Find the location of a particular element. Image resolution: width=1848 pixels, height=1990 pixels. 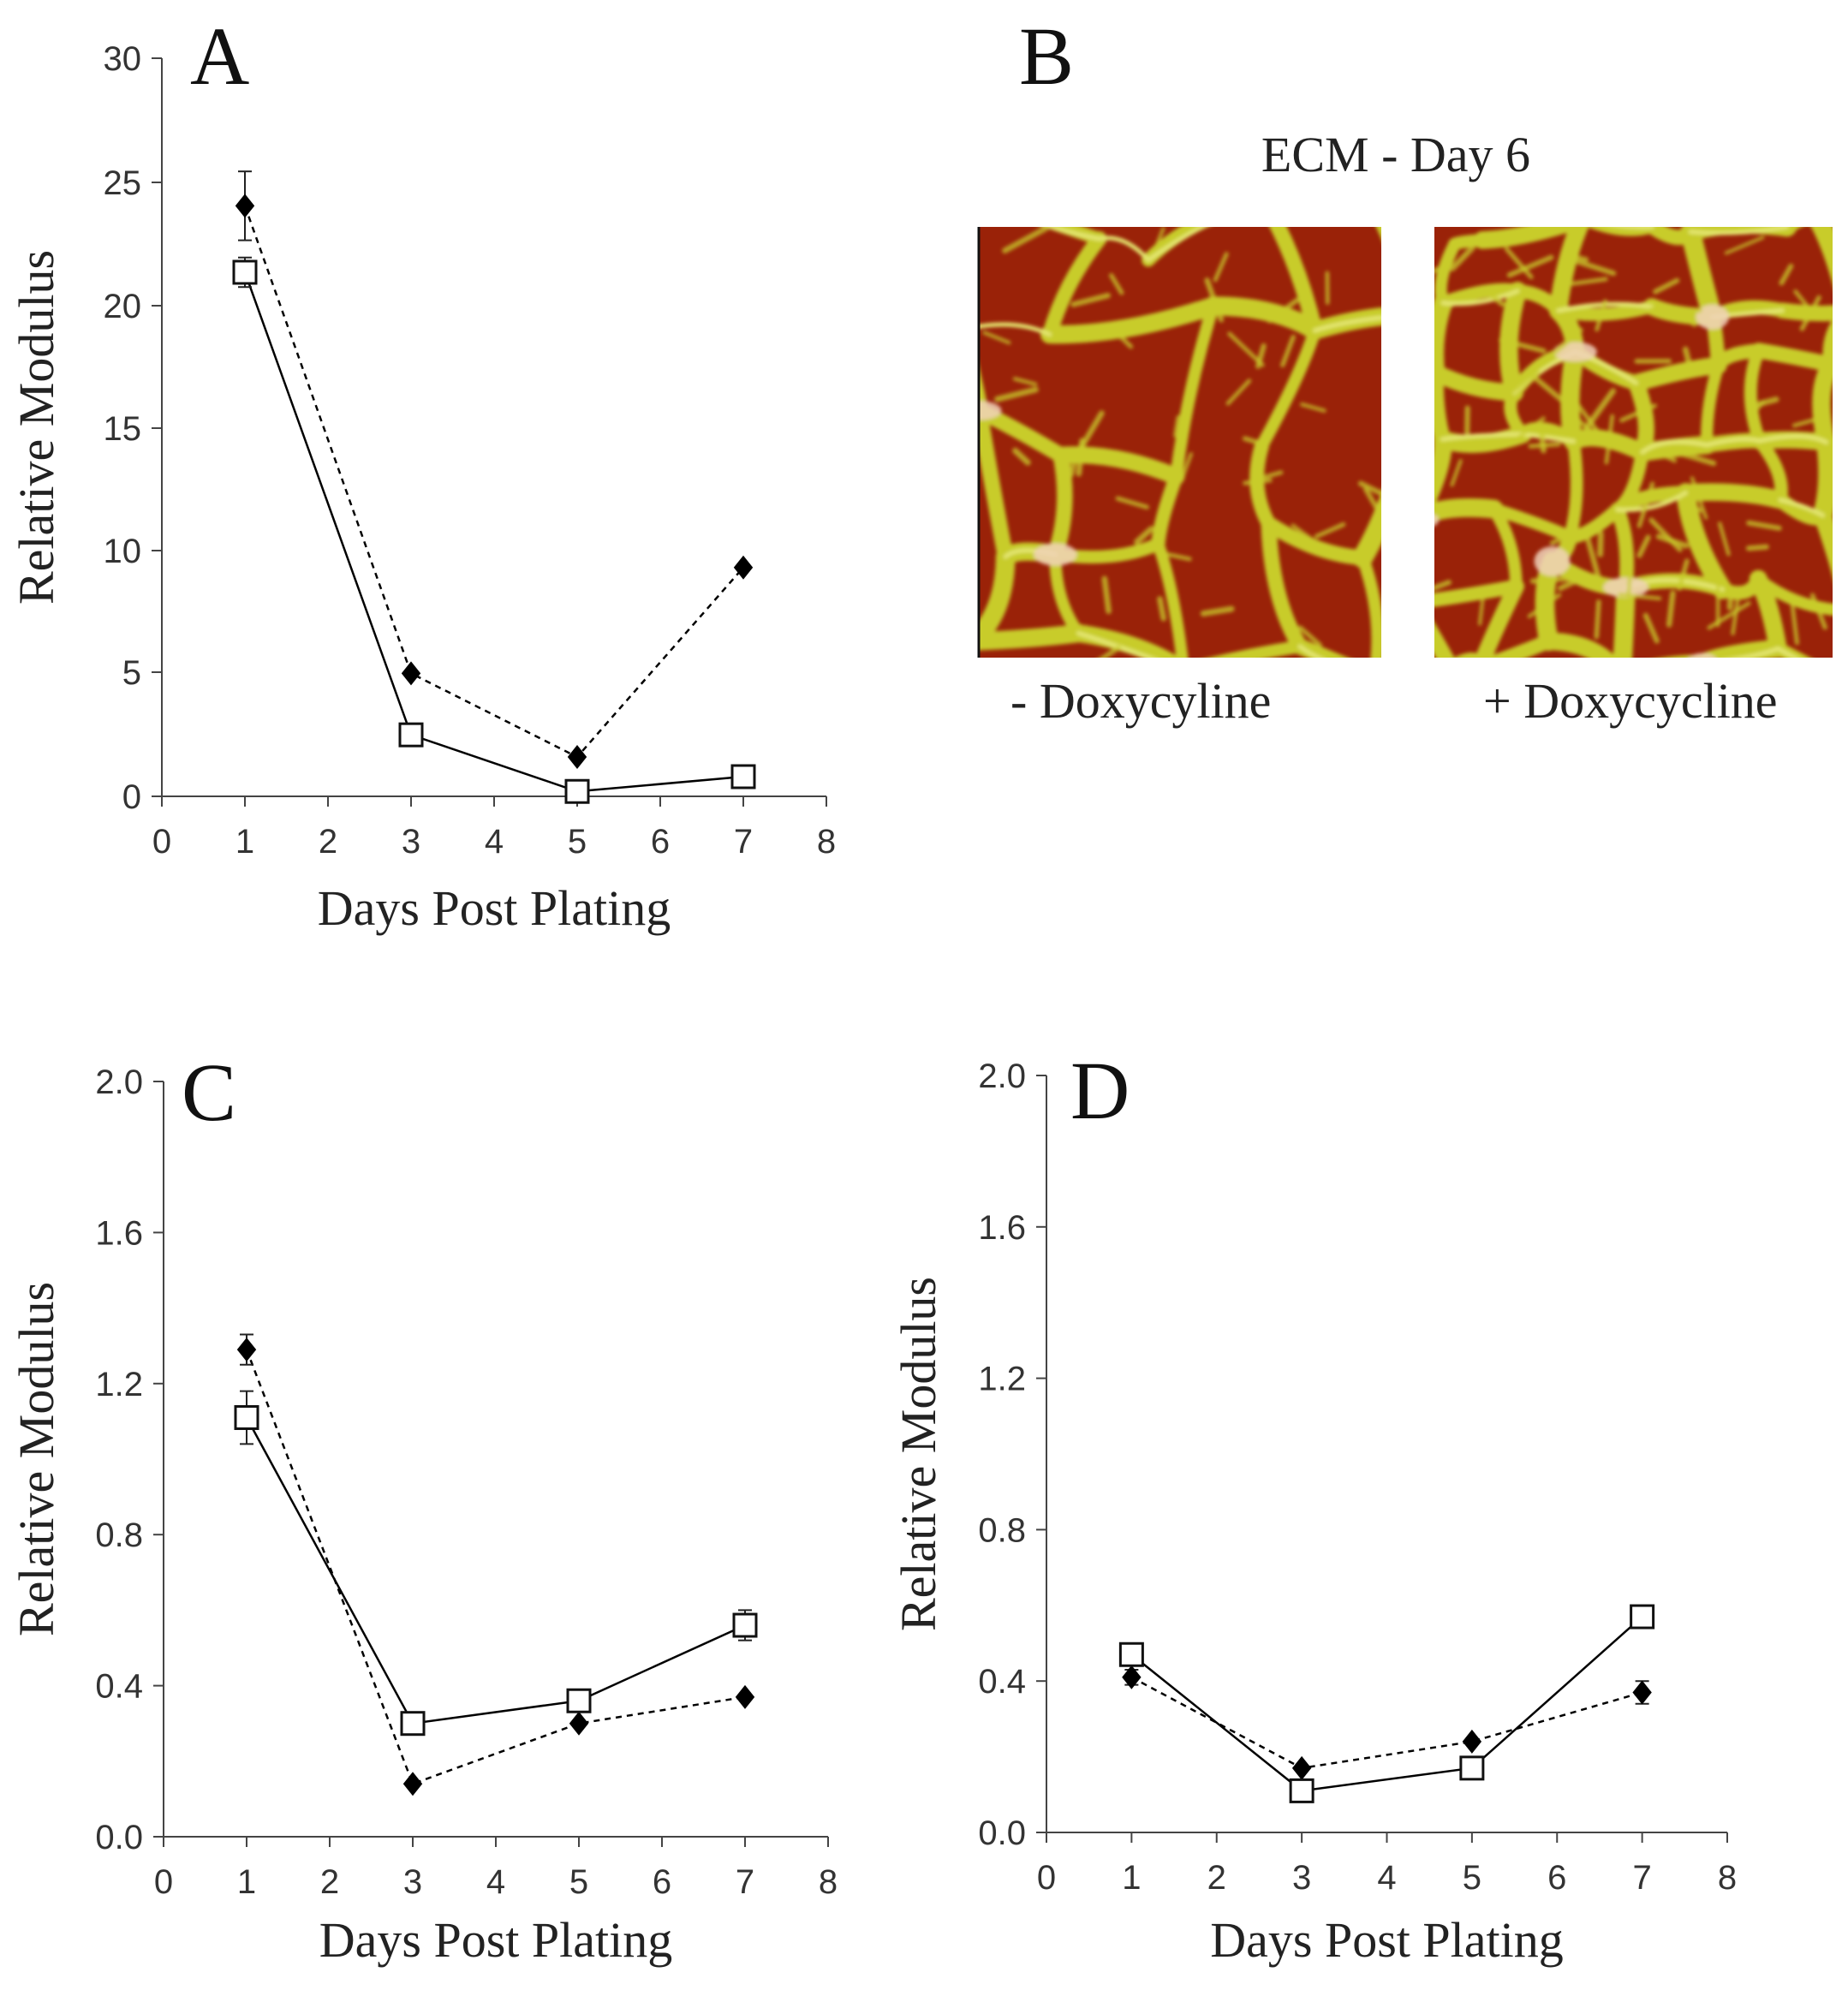

y-tick-label-d: 1.2 is located at coordinates (1002, 1380).